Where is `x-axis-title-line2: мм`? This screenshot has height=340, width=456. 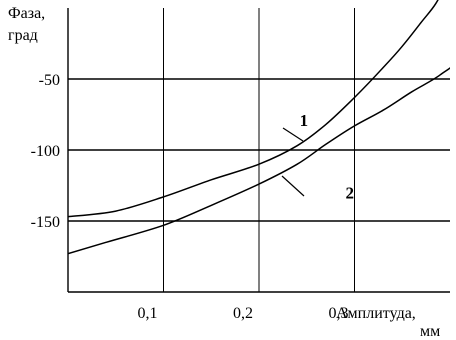
x-axis-title-line2: мм is located at coordinates (430, 331).